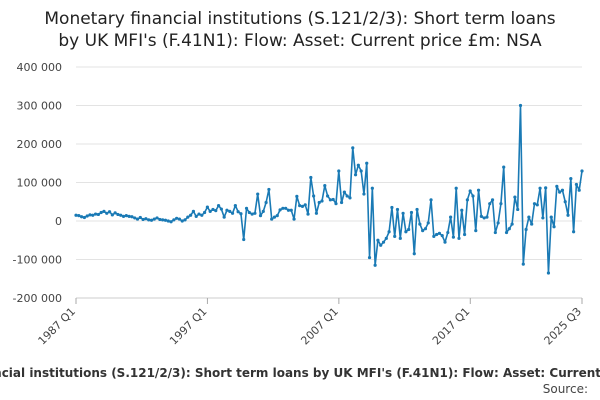  I want to click on x-tick-label: 1997 Q1, so click(188, 326).